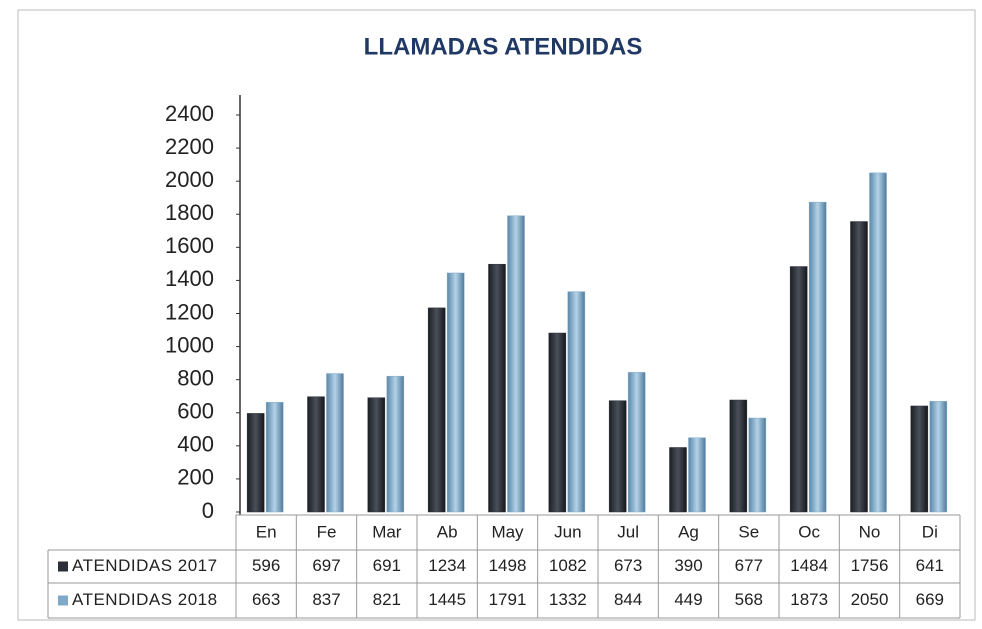  I want to click on x-tick-label: Jun, so click(567, 531).